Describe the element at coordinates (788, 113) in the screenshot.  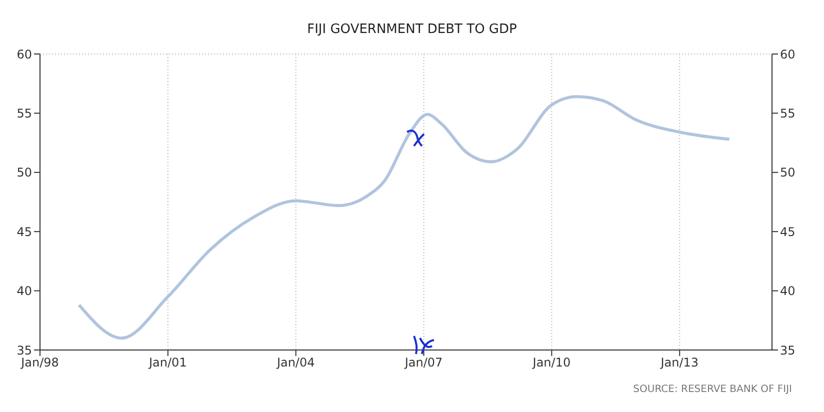
I see `y2-tick-label: 55` at that location.